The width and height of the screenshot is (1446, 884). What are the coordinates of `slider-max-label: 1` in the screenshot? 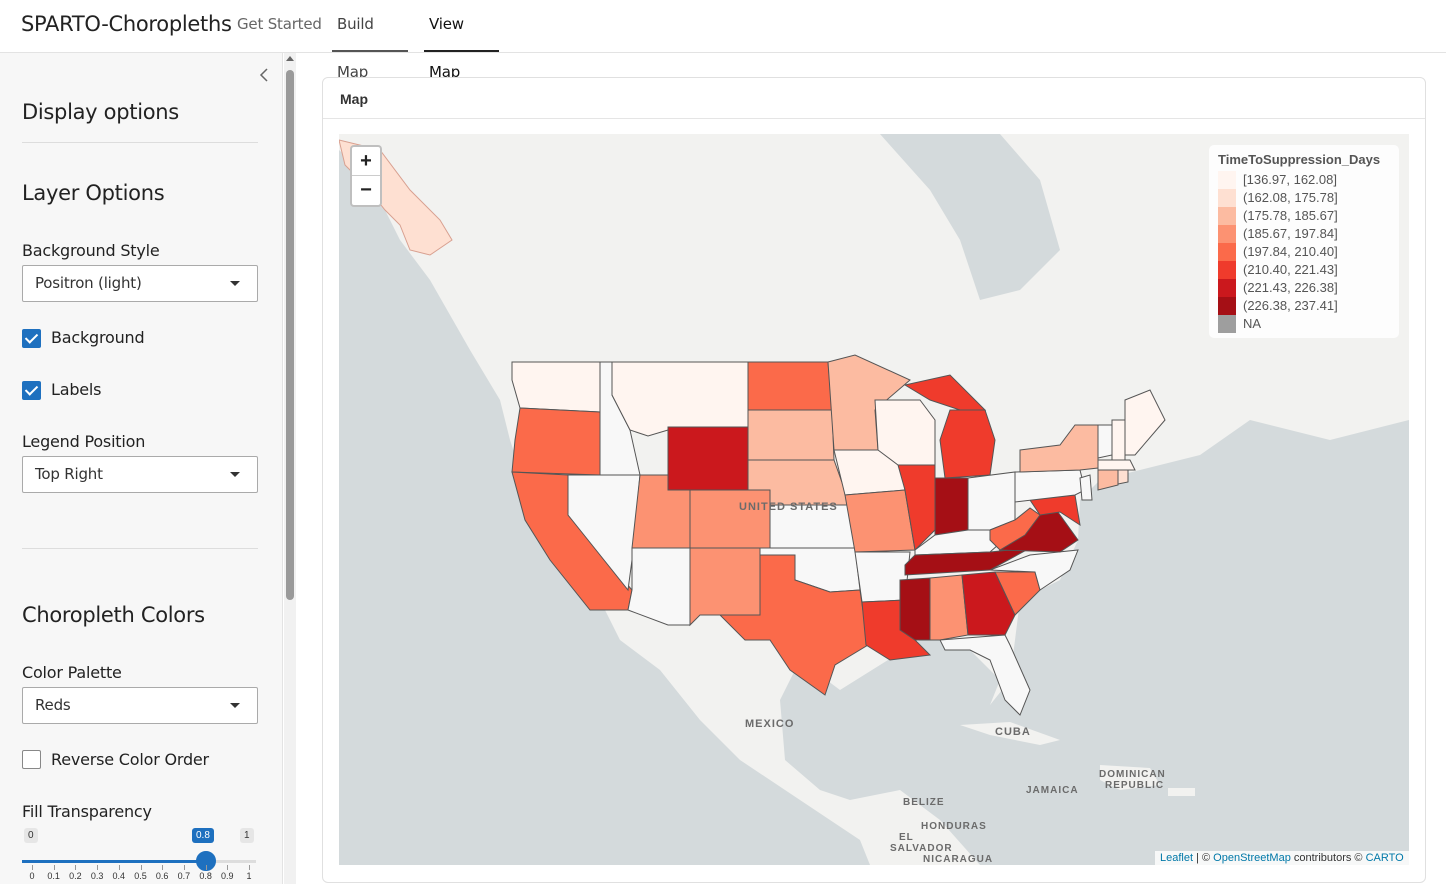 It's located at (247, 835).